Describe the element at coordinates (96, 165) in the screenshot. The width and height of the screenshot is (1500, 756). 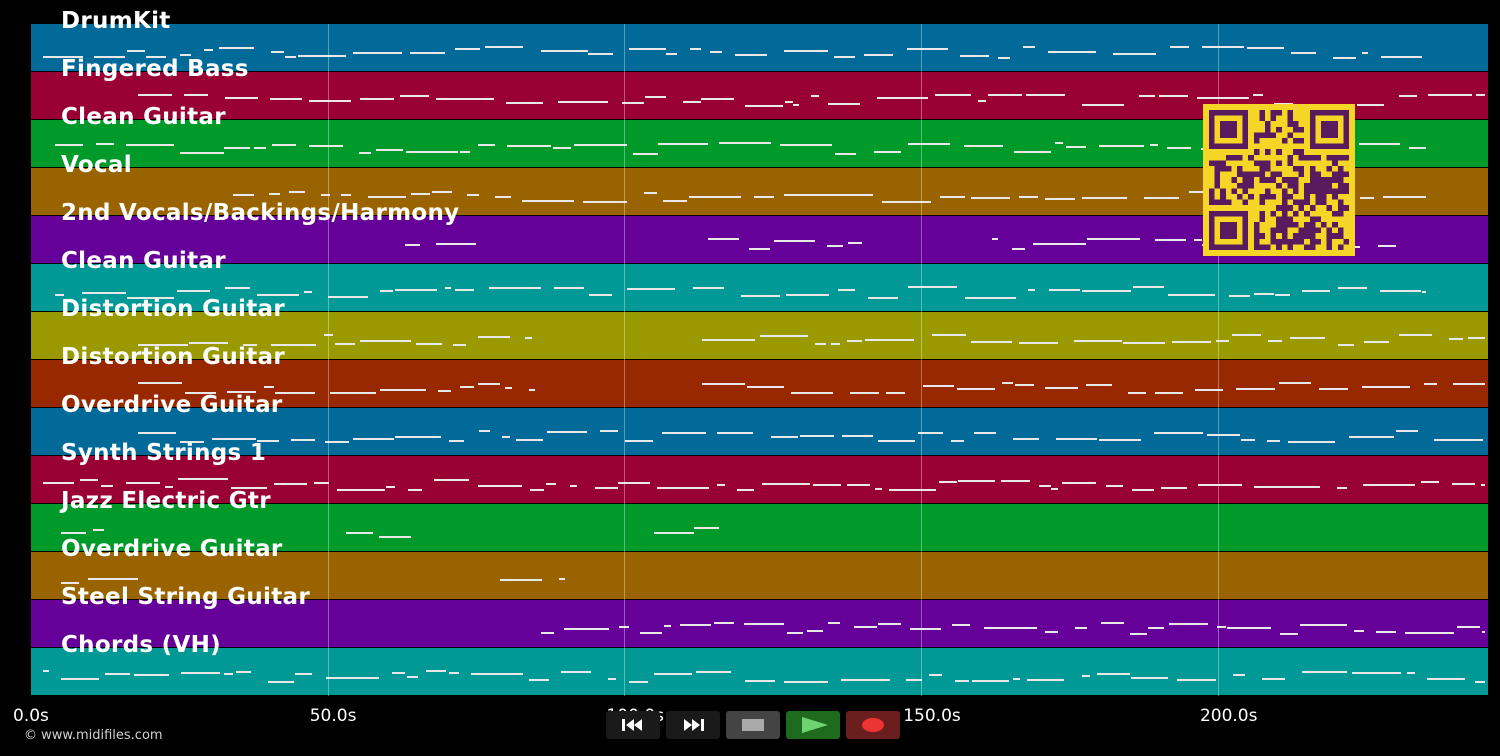
I see `track-label: Vocal` at that location.